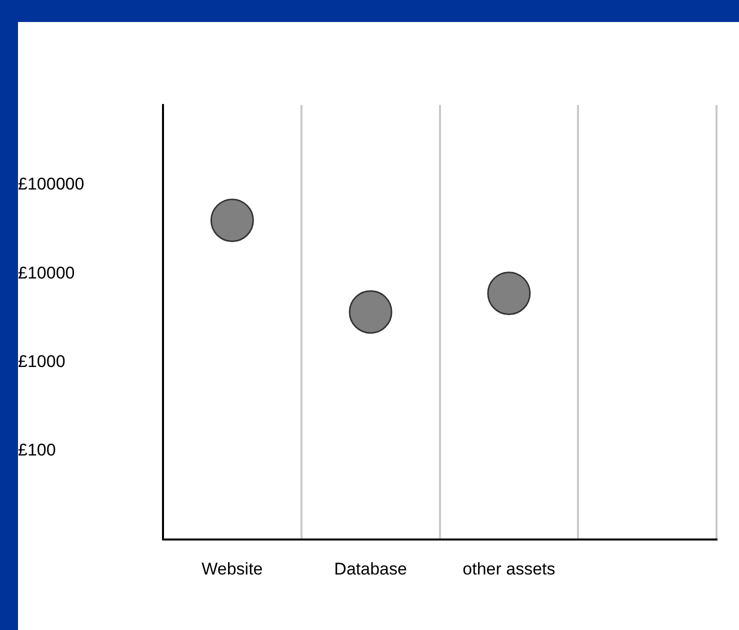 The image size is (739, 630). Describe the element at coordinates (51, 184) in the screenshot. I see `y-tick-label: £100000` at that location.